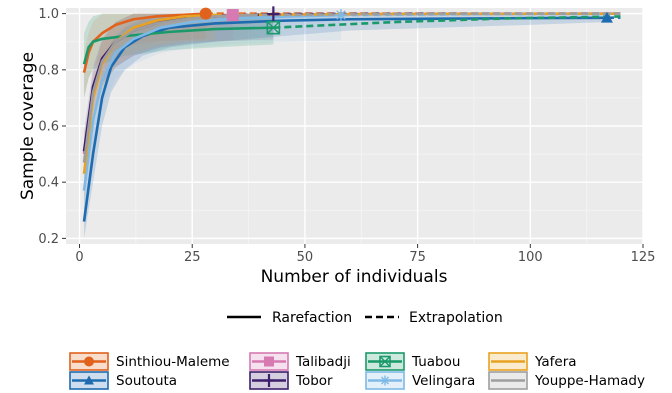 The height and width of the screenshot is (393, 672). What do you see at coordinates (173, 362) in the screenshot?
I see `series-legend-label: Sinthiou-Maleme` at bounding box center [173, 362].